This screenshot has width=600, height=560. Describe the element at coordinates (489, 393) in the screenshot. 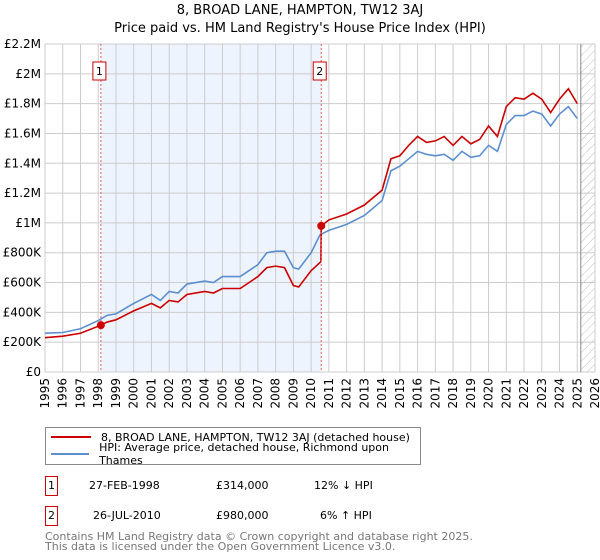

I see `x-tick-label: 2020` at that location.